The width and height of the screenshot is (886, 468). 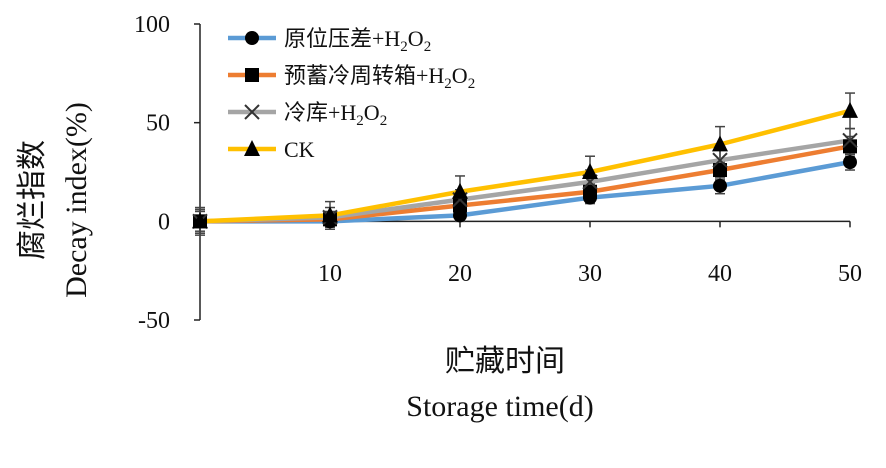 I want to click on x-axis-title-cn: 贮藏时间, so click(x=505, y=361).